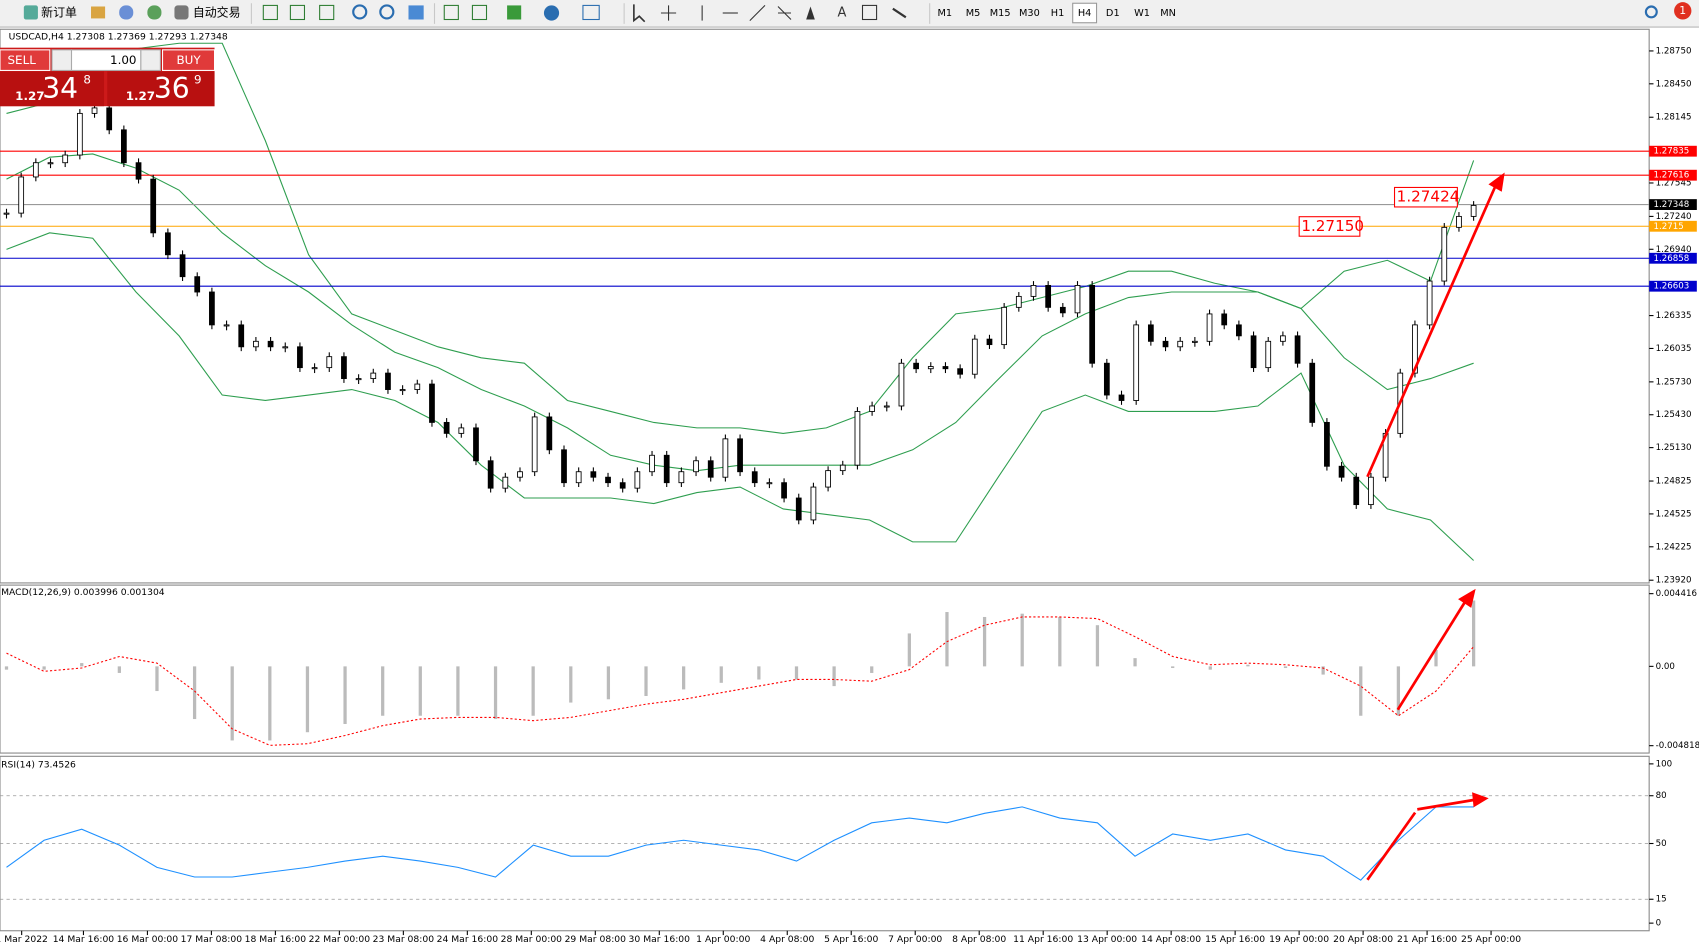 The width and height of the screenshot is (1699, 947). Describe the element at coordinates (1168, 13) in the screenshot. I see `timeframe-button: MN` at that location.